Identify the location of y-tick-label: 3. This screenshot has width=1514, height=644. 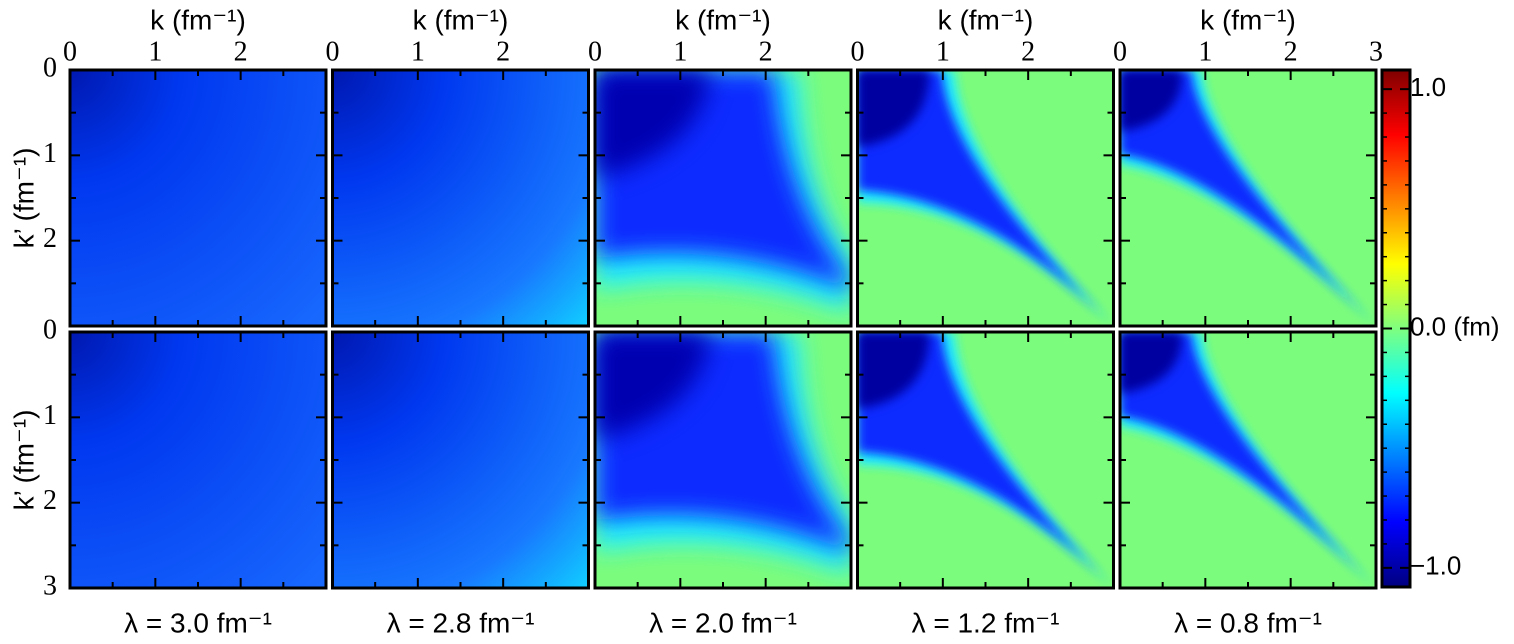
(50, 585).